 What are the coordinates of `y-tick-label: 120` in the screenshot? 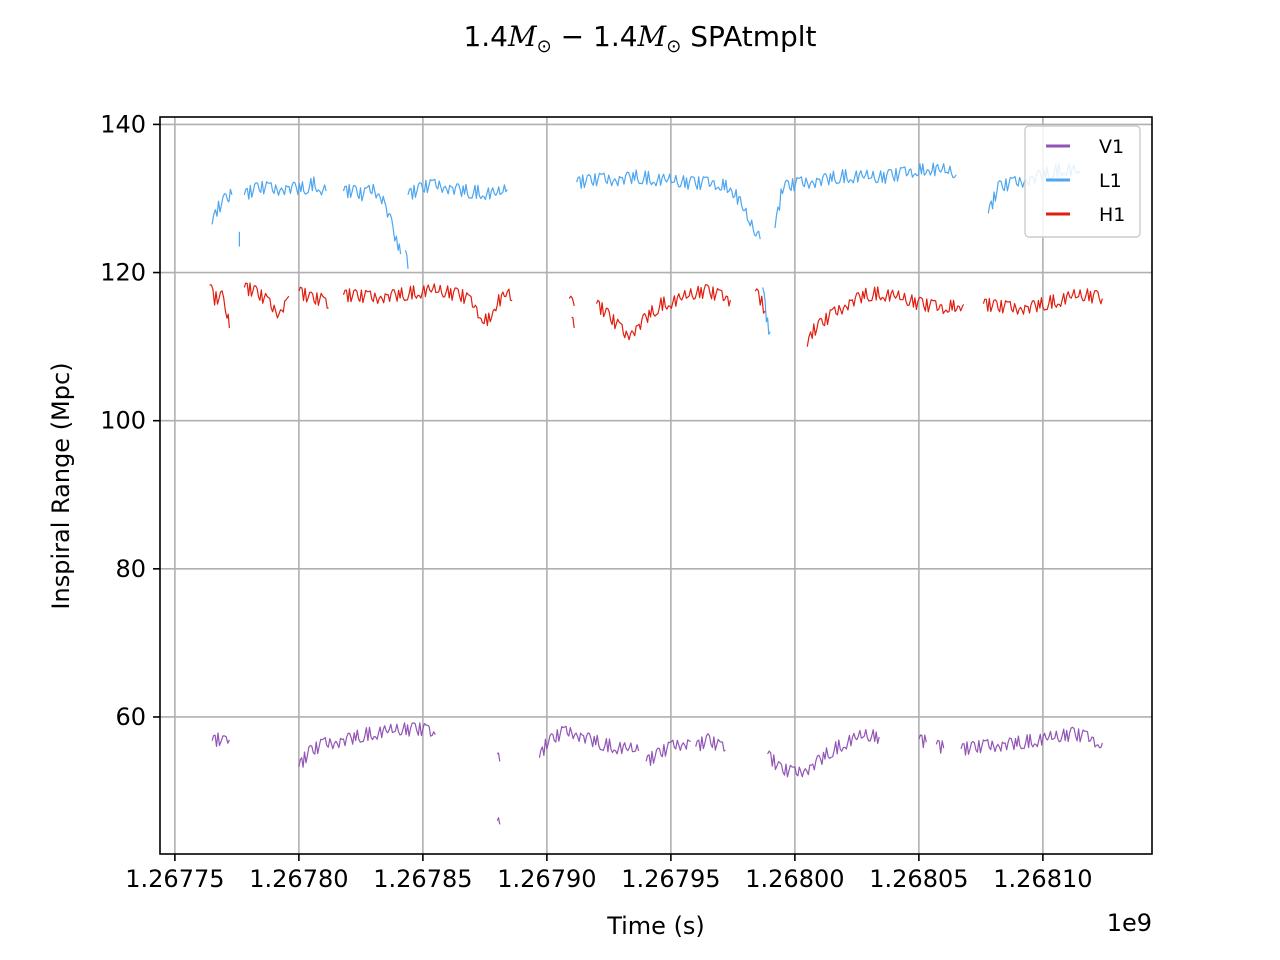 It's located at (123, 273).